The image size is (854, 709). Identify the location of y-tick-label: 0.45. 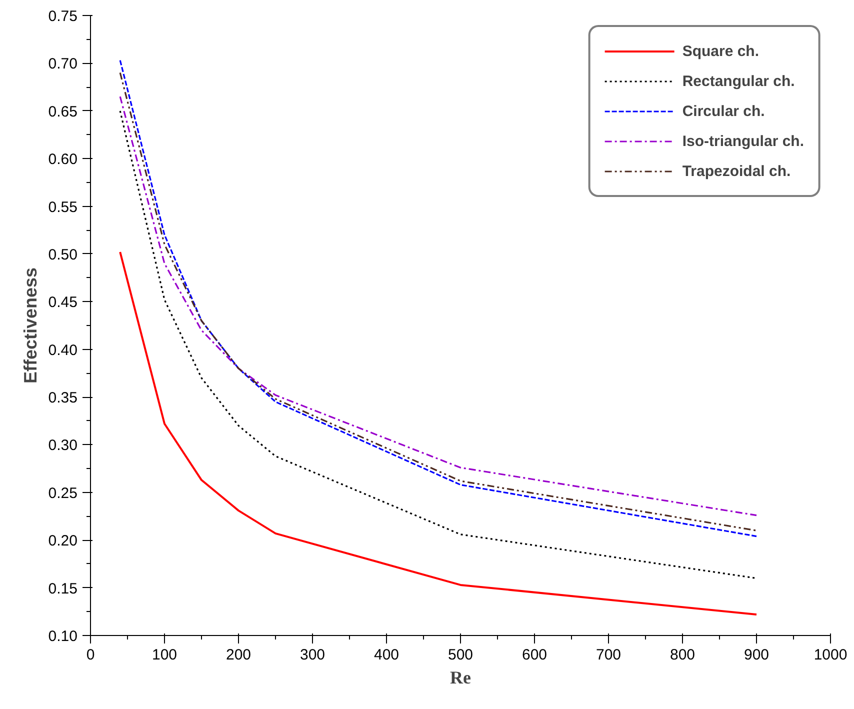
(63, 303).